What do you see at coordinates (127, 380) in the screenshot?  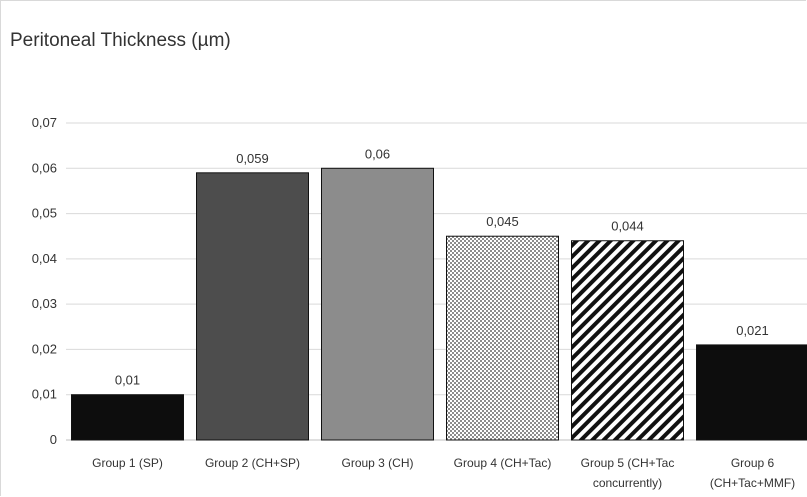 I see `data-label: 0,01` at bounding box center [127, 380].